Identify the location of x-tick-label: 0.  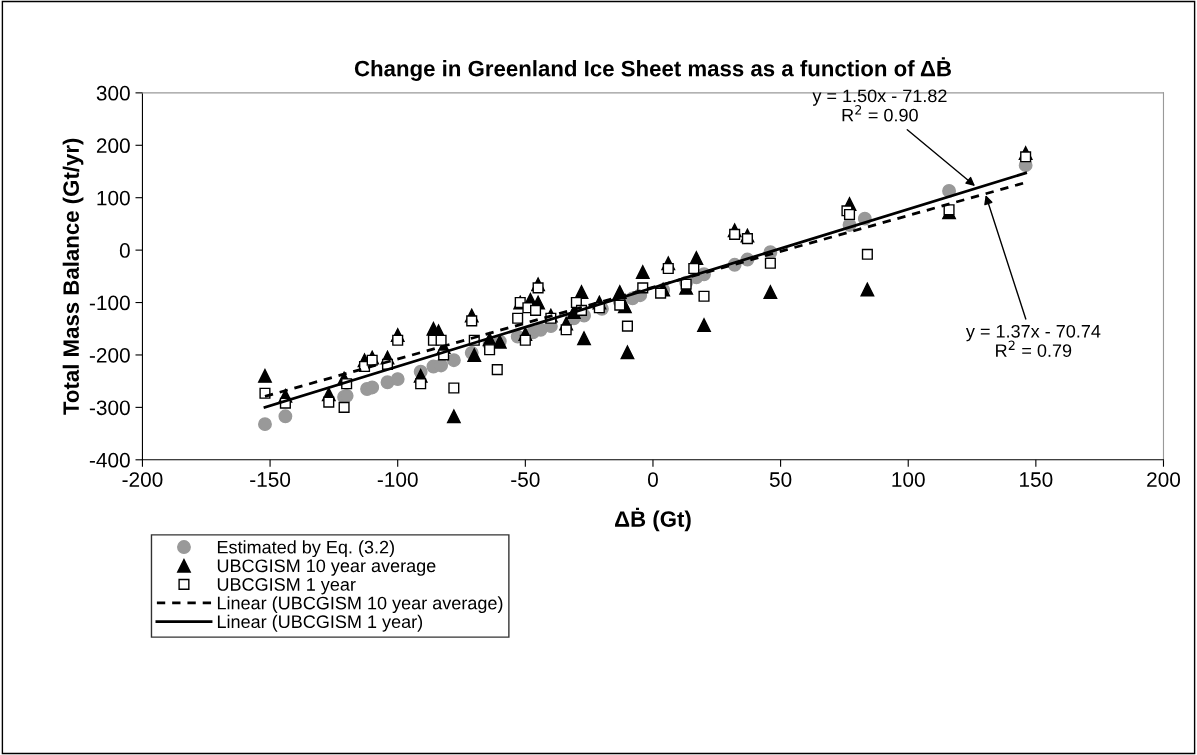
(652, 479).